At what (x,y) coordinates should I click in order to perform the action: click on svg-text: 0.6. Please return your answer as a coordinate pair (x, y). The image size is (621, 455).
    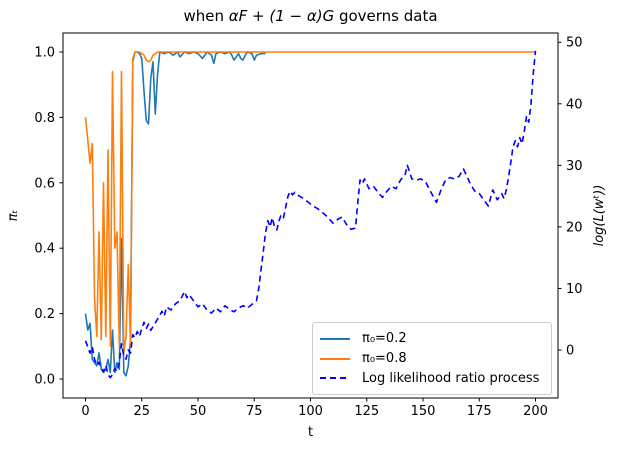
    Looking at the image, I should click on (44, 183).